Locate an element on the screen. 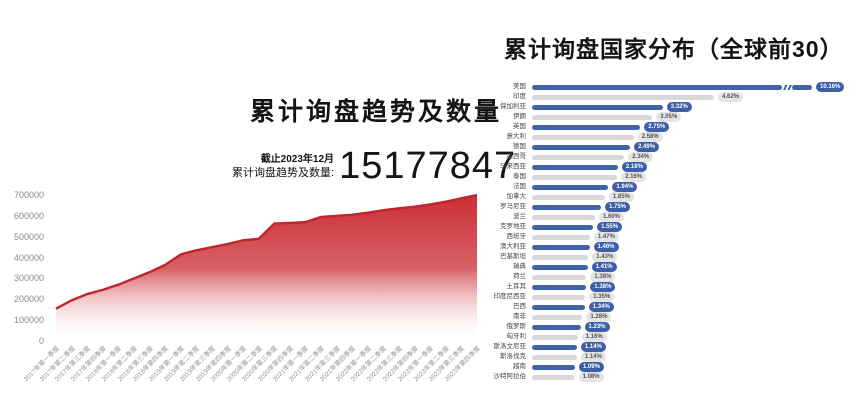 This screenshot has height=414, width=852. total-caption-label: 累计询盘趋势及数量: is located at coordinates (283, 173).